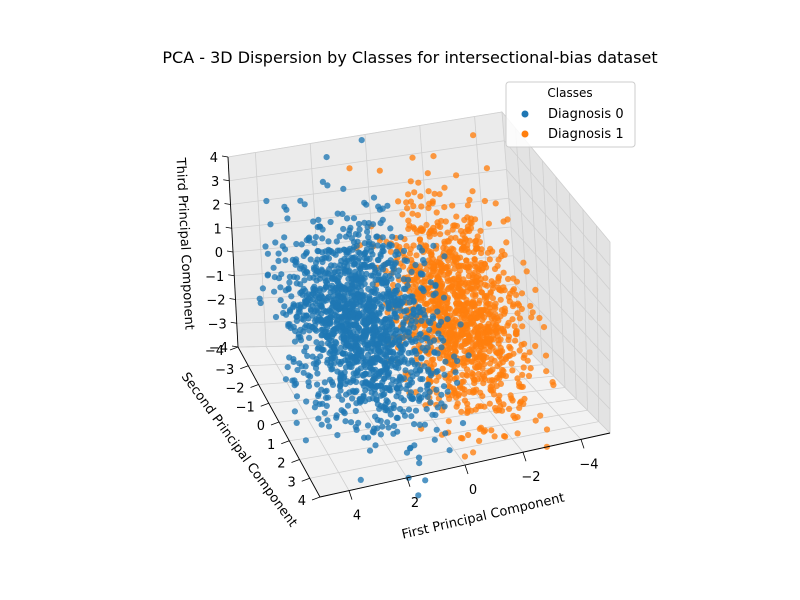 The width and height of the screenshot is (800, 600). Describe the element at coordinates (218, 348) in the screenshot. I see `z-tick-label: −4` at that location.